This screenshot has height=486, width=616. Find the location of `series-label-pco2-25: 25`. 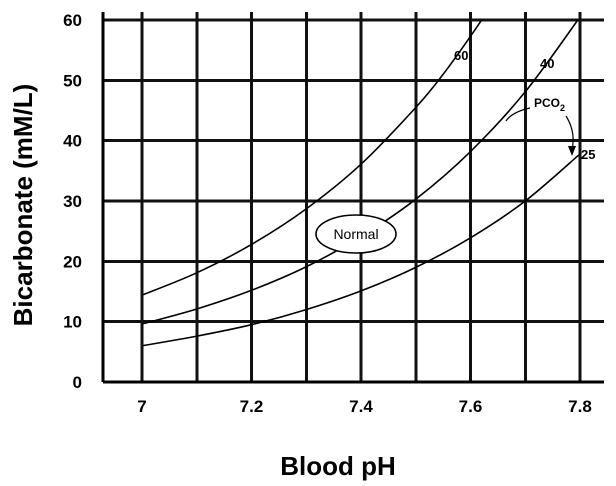

series-label-pco2-25: 25 is located at coordinates (588, 154).